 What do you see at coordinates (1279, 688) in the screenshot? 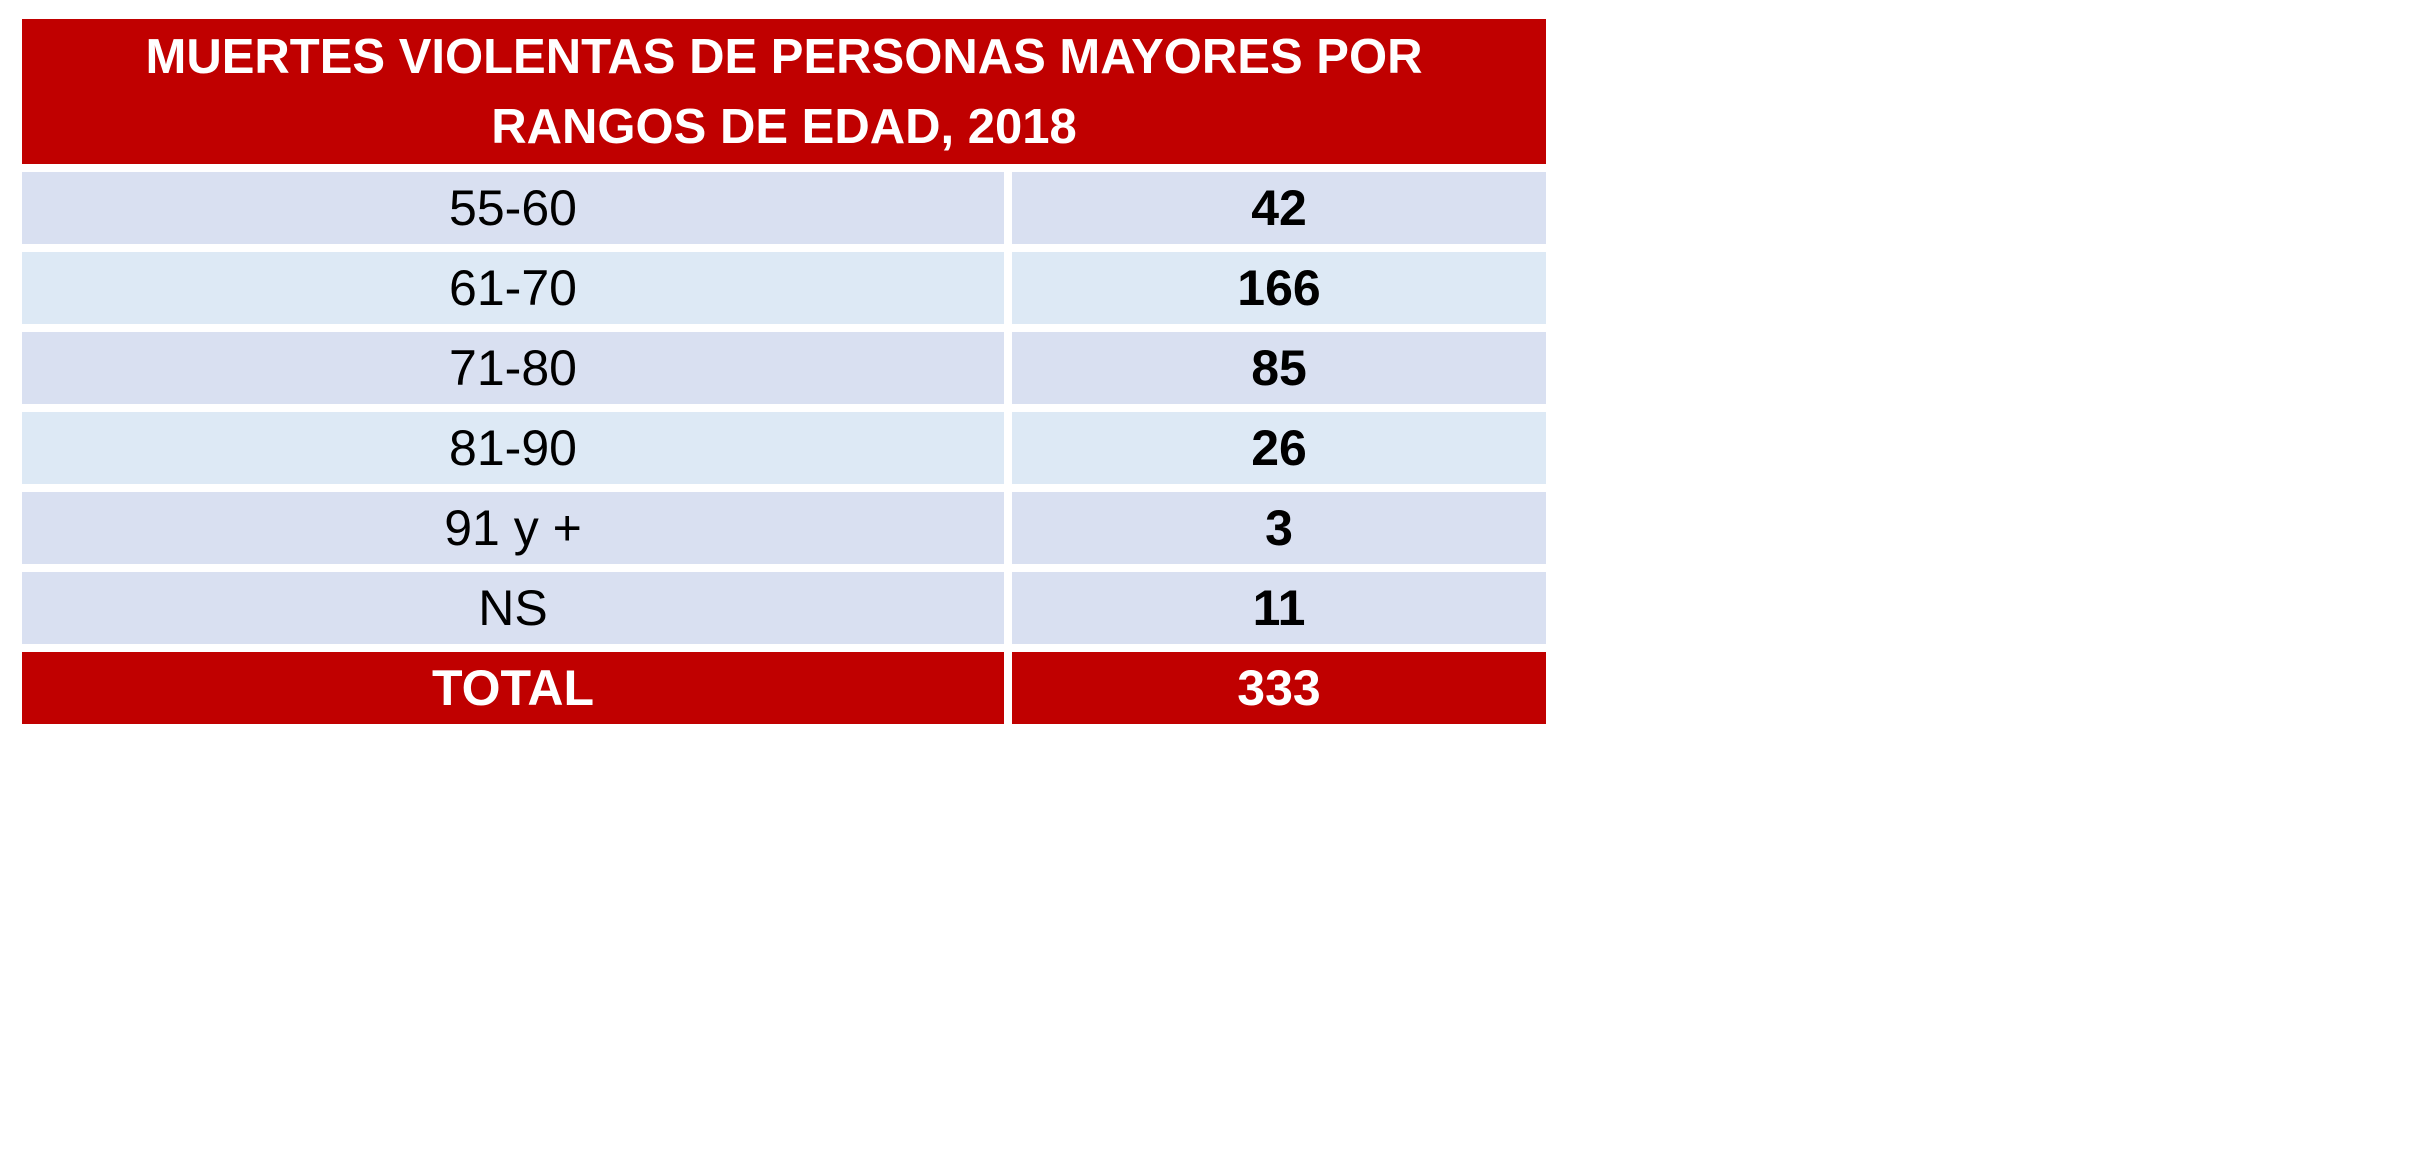
I see `total-value-cell: 333` at bounding box center [1279, 688].